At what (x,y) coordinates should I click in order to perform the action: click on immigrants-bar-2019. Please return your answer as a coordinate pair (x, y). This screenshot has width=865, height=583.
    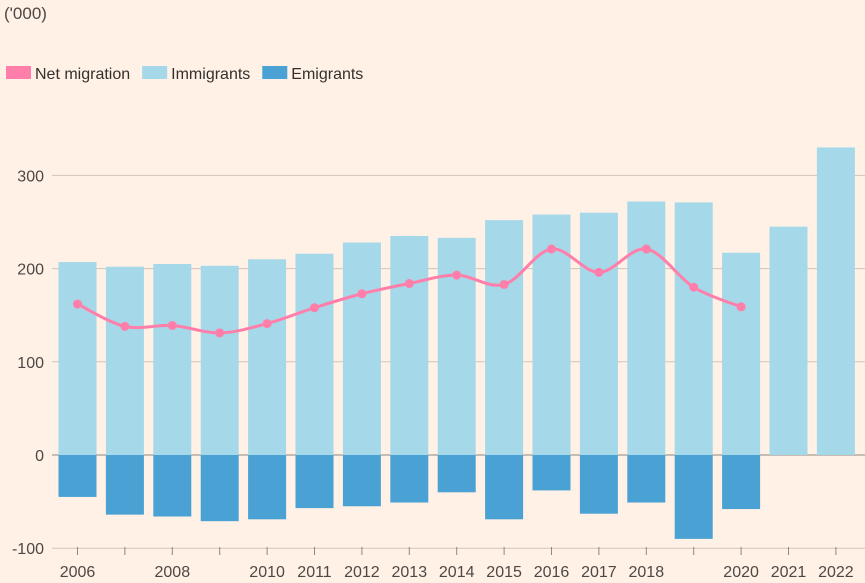
    Looking at the image, I should click on (693, 328).